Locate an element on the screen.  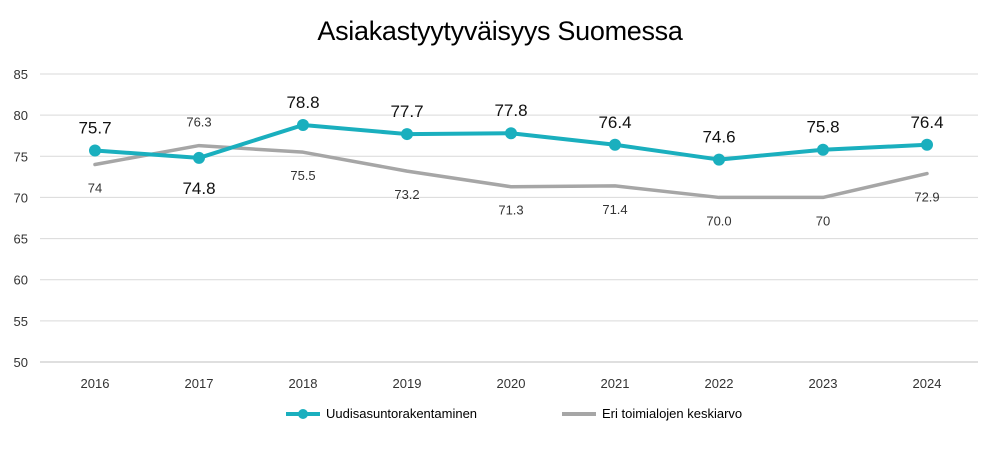
data-label: 78.8 is located at coordinates (302, 102).